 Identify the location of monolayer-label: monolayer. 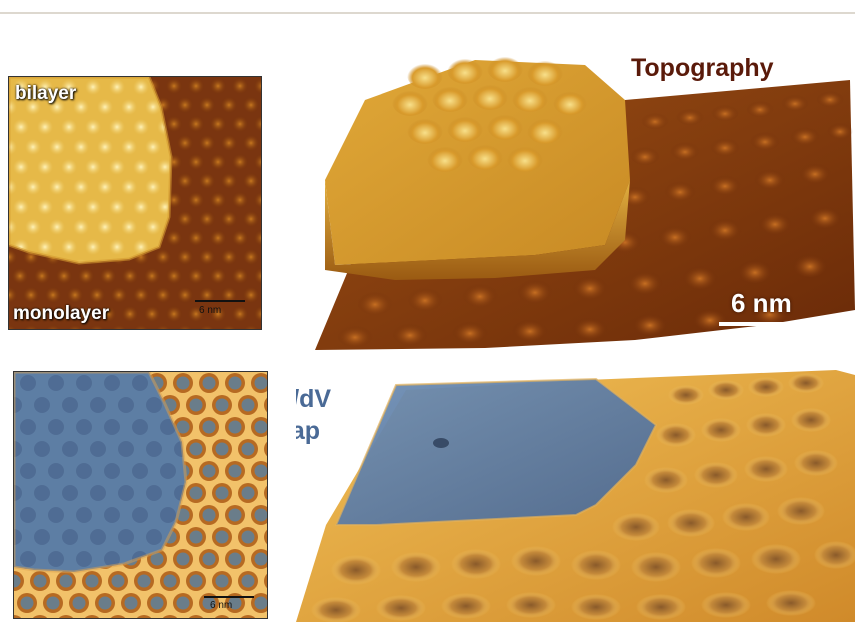
(61, 313).